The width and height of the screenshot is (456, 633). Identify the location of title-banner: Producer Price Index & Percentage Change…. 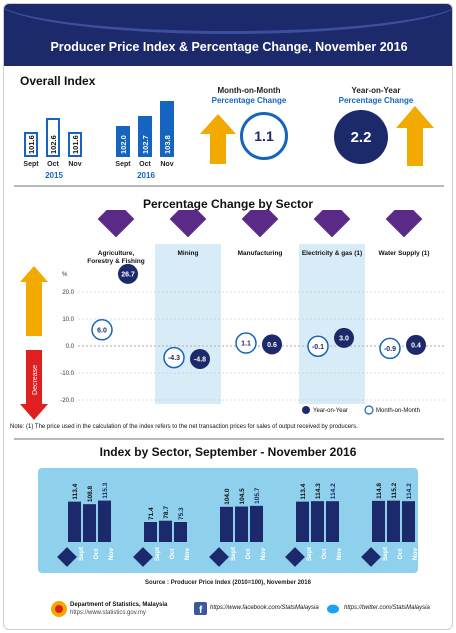
(228, 35).